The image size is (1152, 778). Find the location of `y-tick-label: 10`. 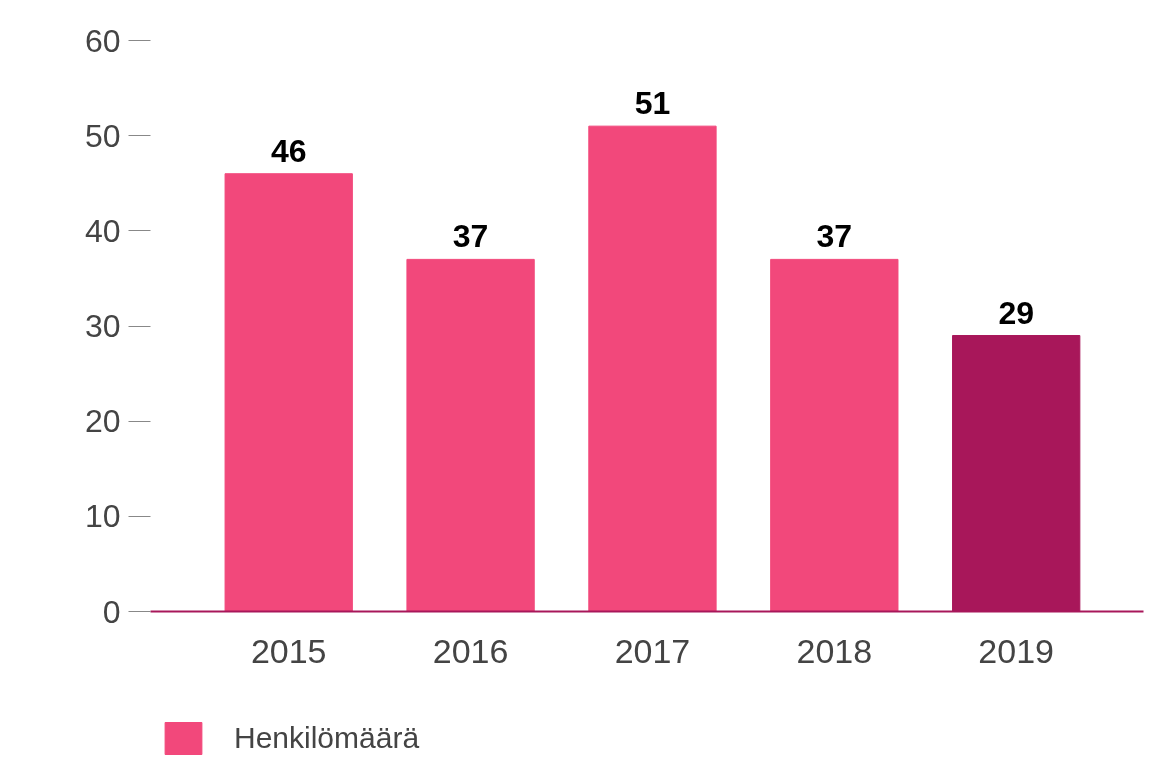

y-tick-label: 10 is located at coordinates (102, 516).